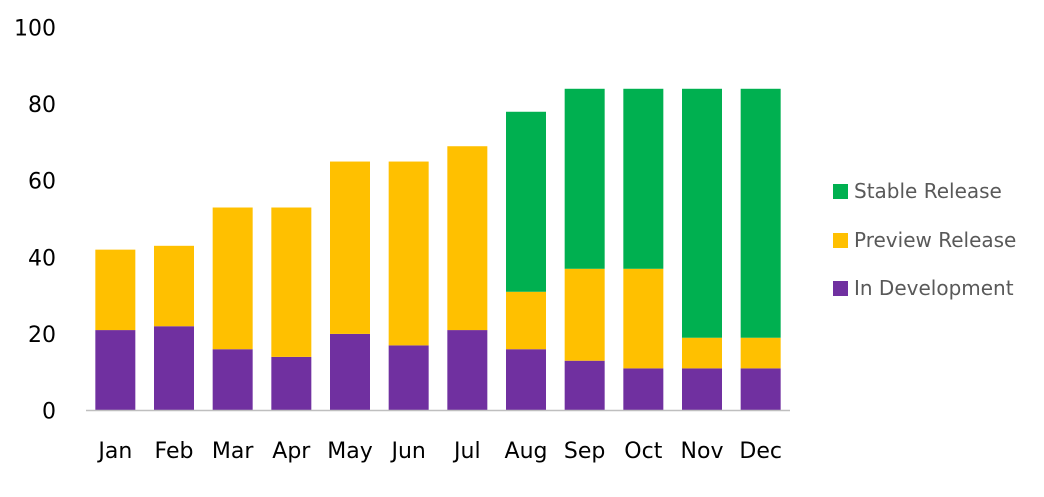 Image resolution: width=1044 pixels, height=497 pixels. I want to click on x-axis-tick-labels: Jan Feb Mar Apr May Jun Jul Aug Sep Oct Nov Dec, so click(439, 451).